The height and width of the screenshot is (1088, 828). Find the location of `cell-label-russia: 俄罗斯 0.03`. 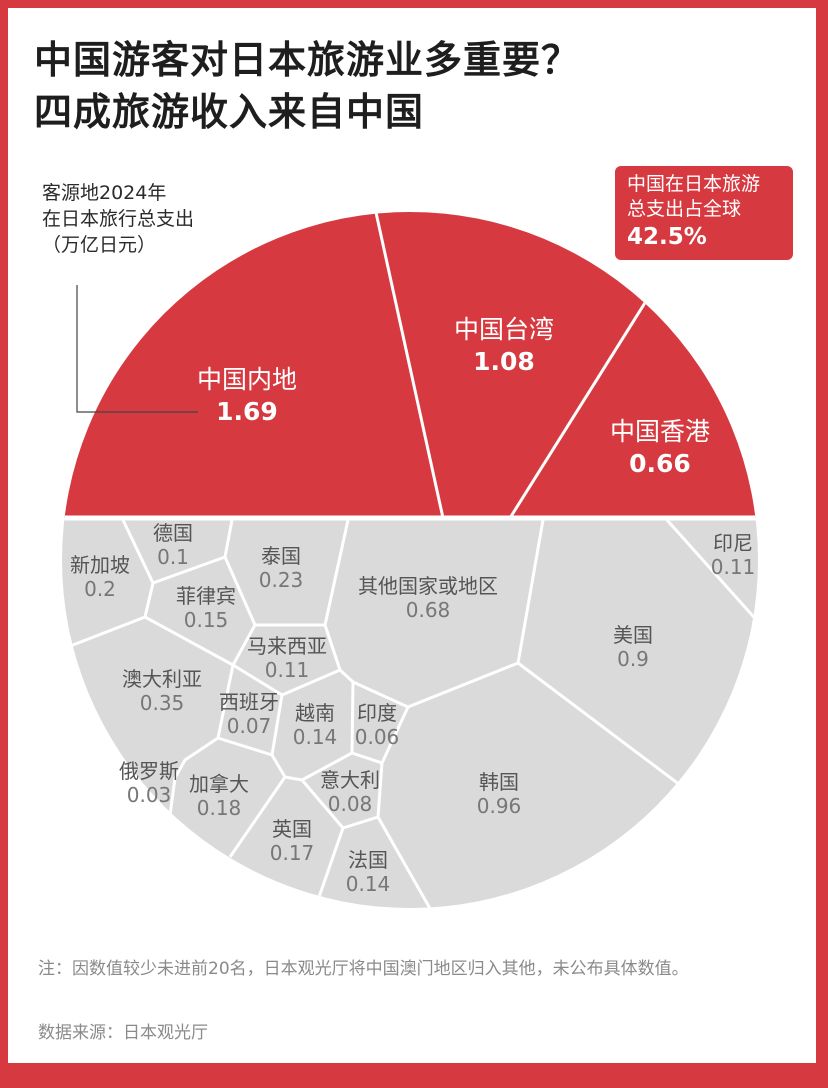

cell-label-russia: 俄罗斯 0.03 is located at coordinates (149, 783).